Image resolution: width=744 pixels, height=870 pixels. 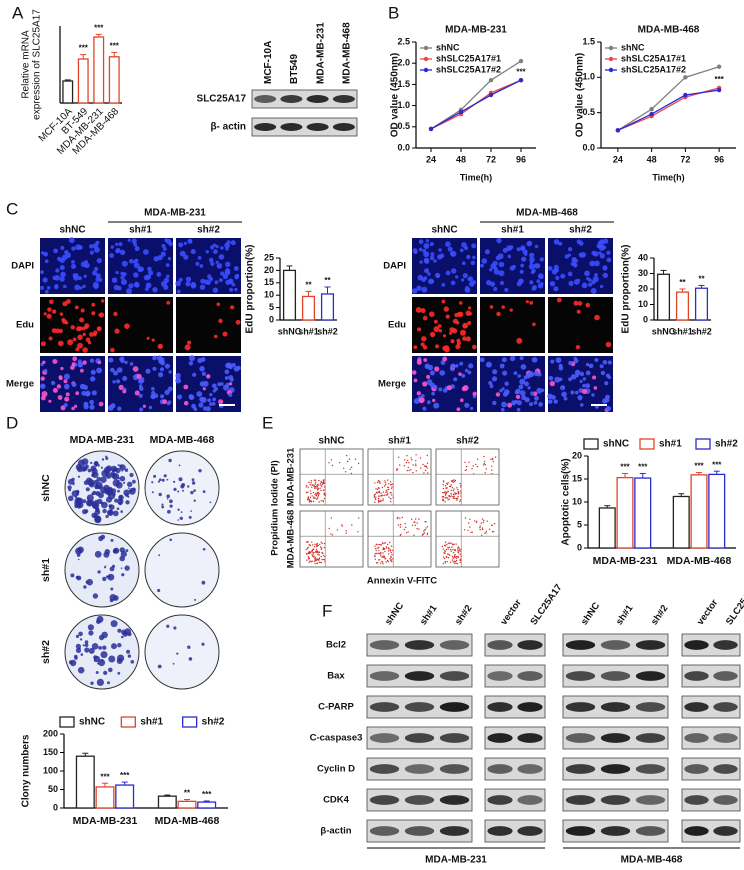 I want to click on y-axis-label: OD value (450nm), so click(x=395, y=95).